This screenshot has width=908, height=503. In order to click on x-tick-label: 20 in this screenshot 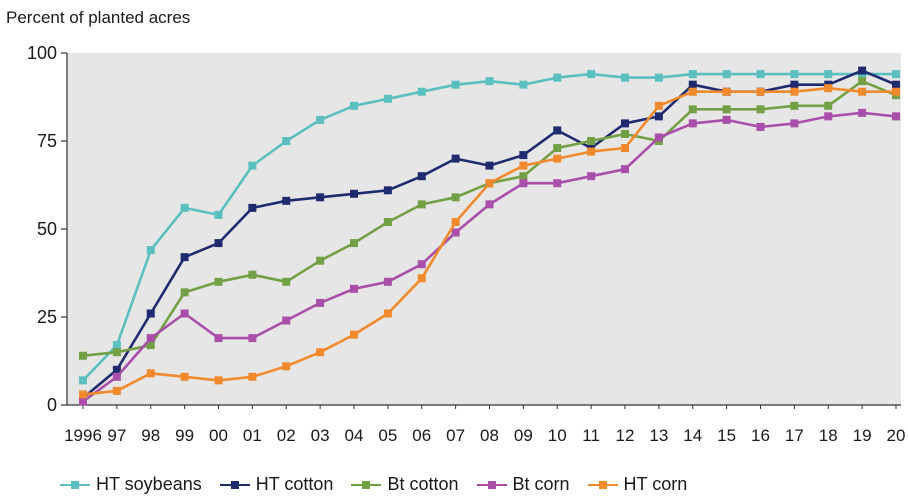, I will do `click(896, 435)`.